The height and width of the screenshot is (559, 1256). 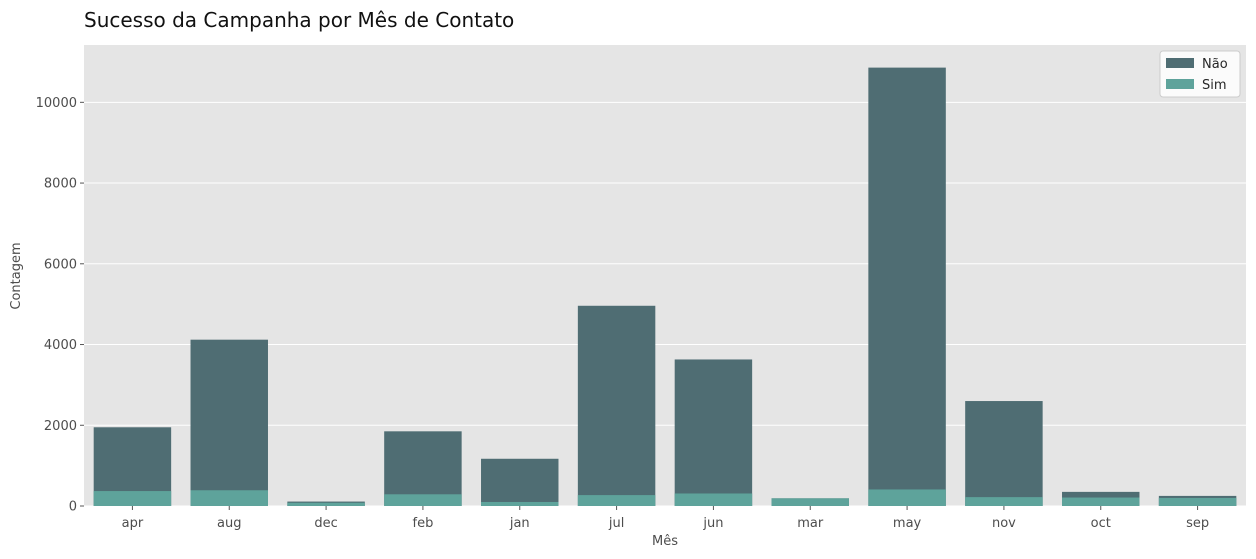 I want to click on y-tick-label: 10000, so click(x=56, y=103).